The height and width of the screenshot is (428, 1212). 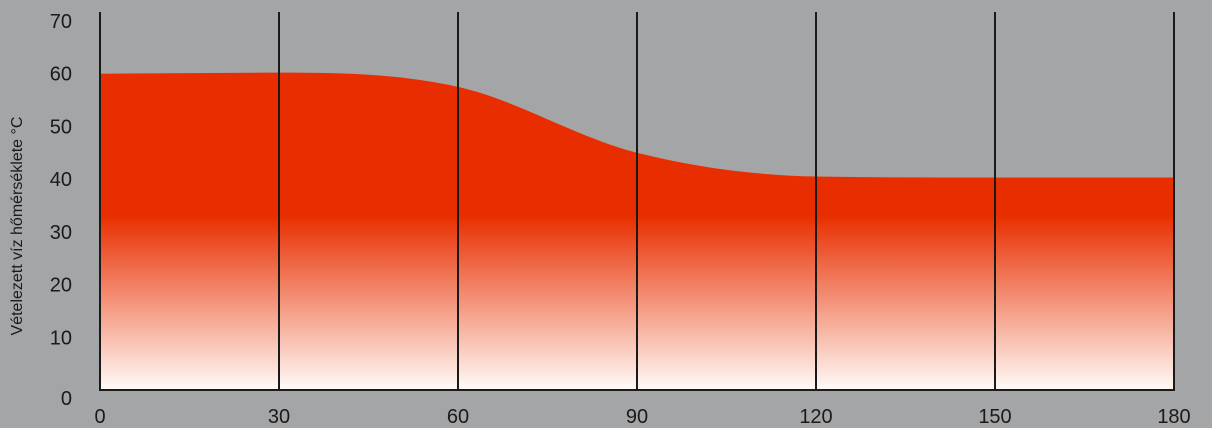 What do you see at coordinates (815, 417) in the screenshot?
I see `x-tick-label-4: 120` at bounding box center [815, 417].